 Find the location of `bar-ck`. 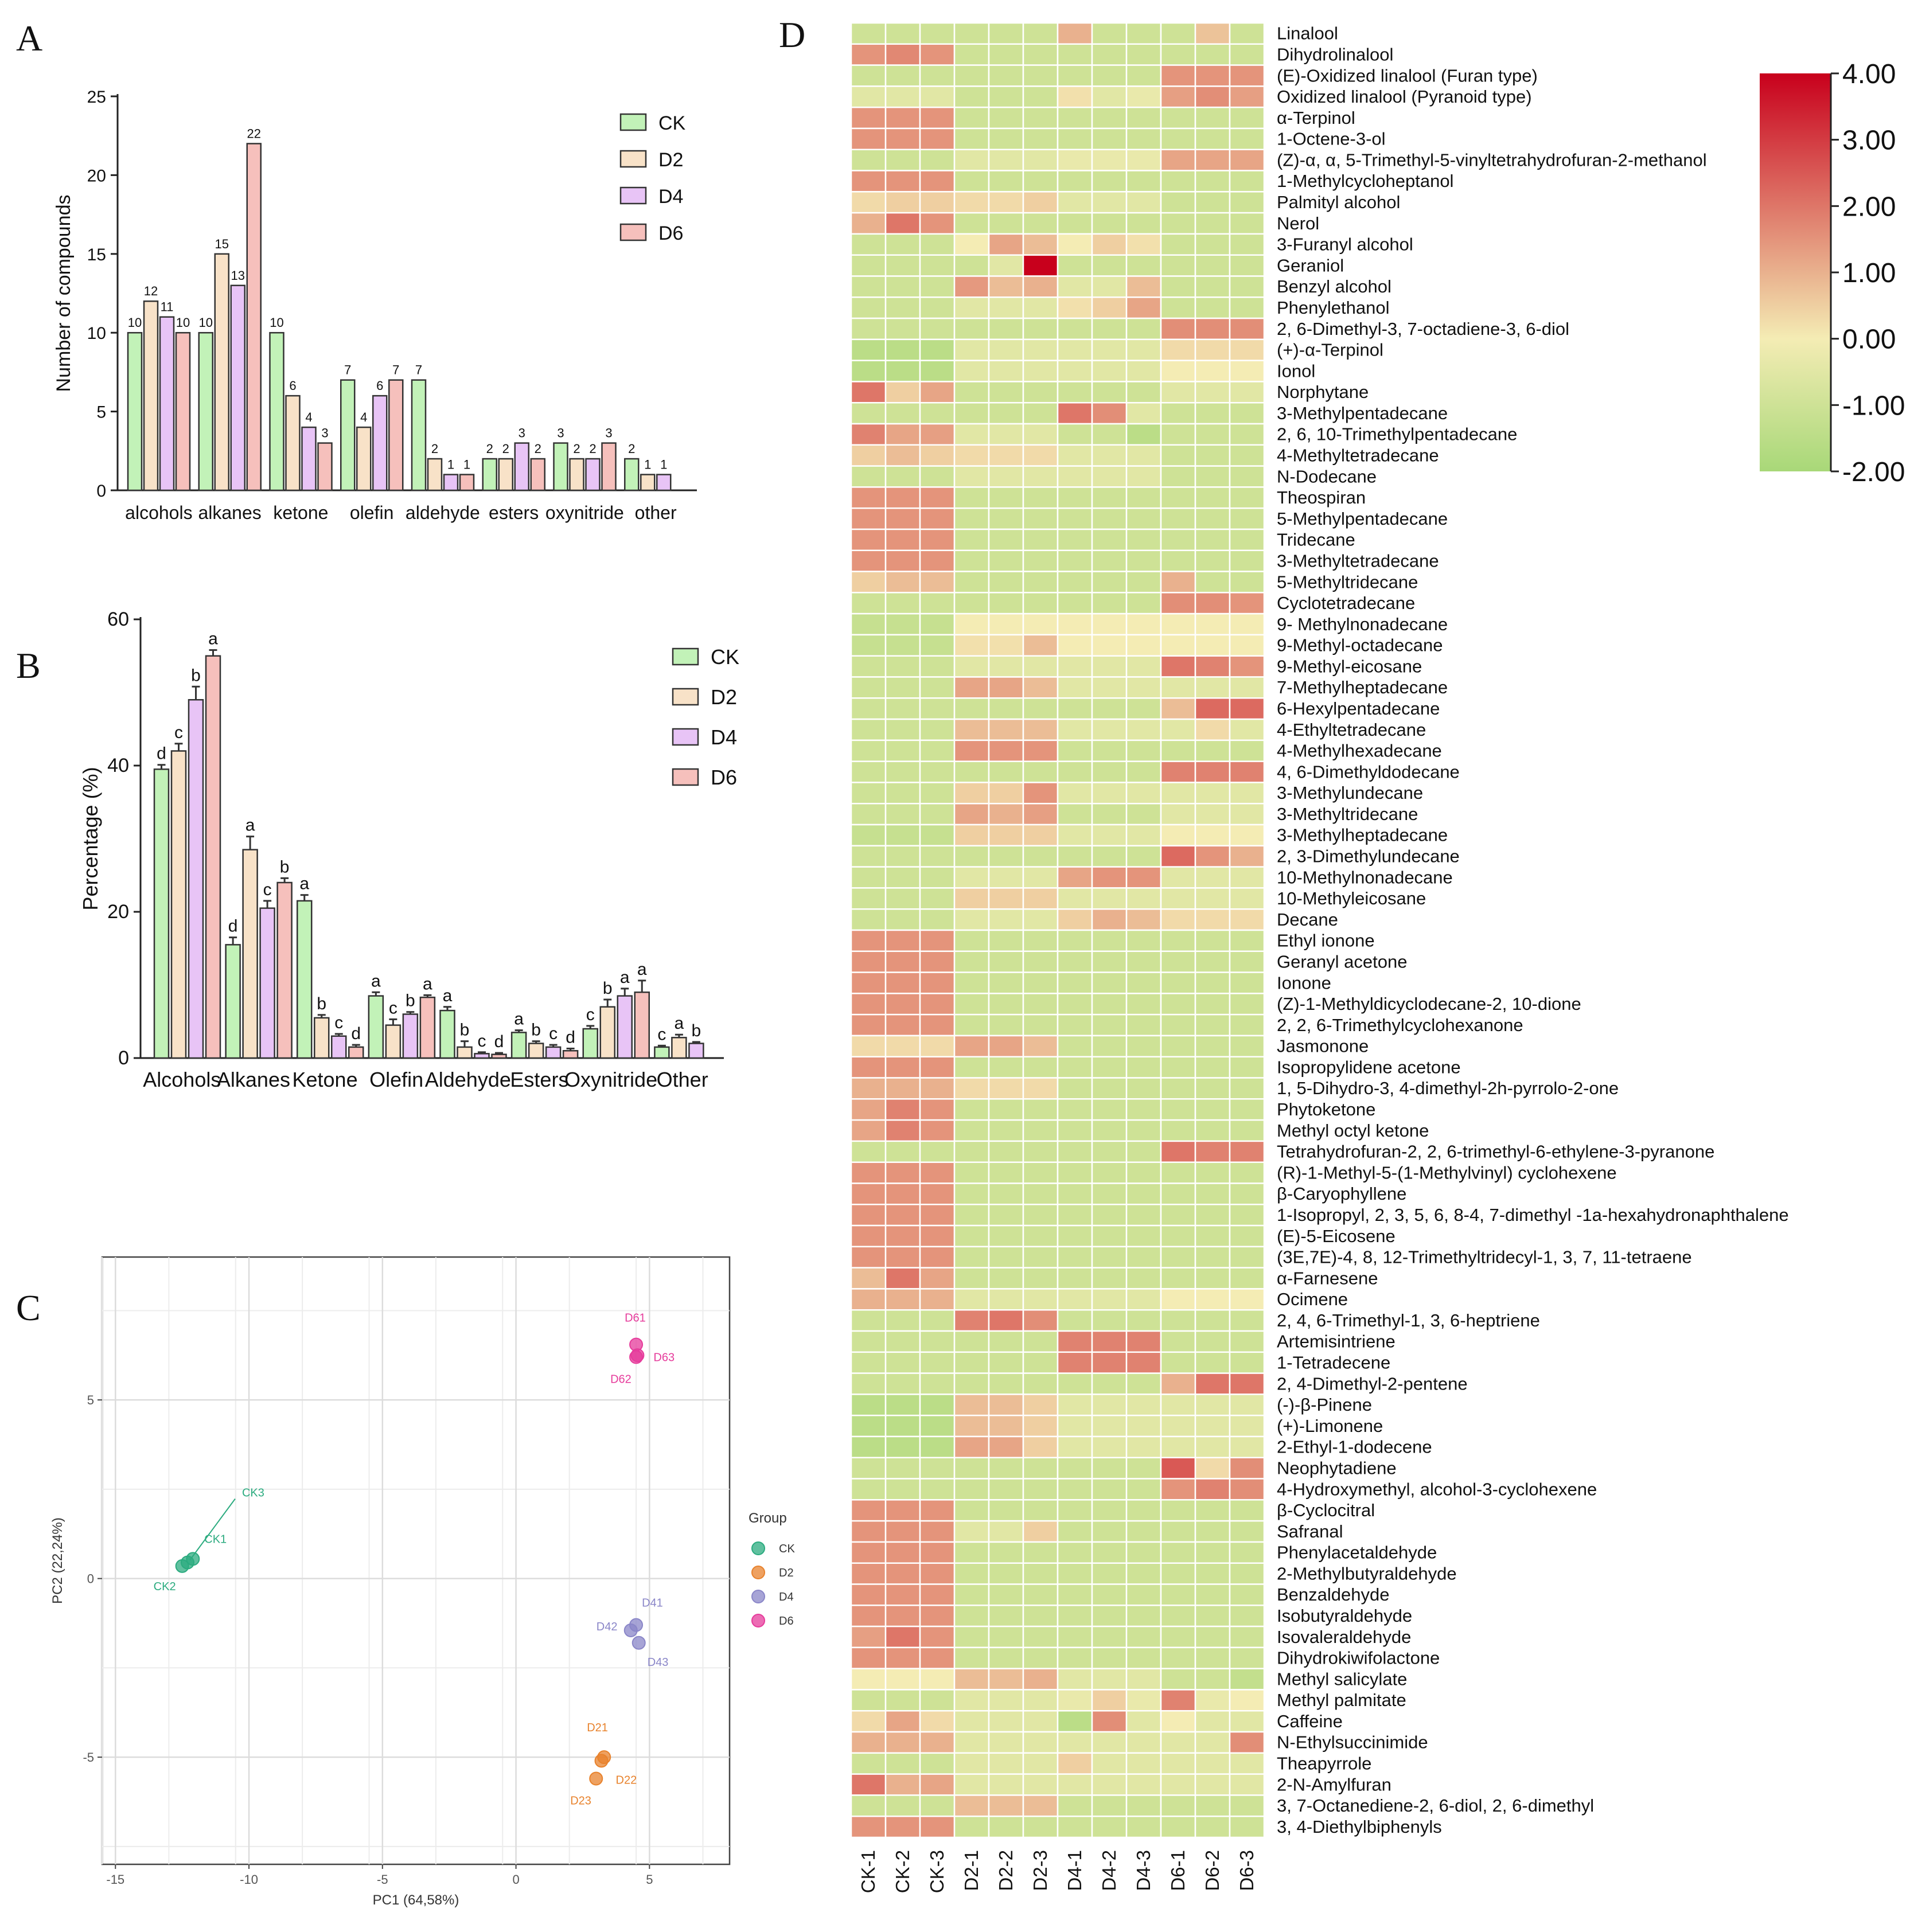

bar-ck is located at coordinates (419, 435).